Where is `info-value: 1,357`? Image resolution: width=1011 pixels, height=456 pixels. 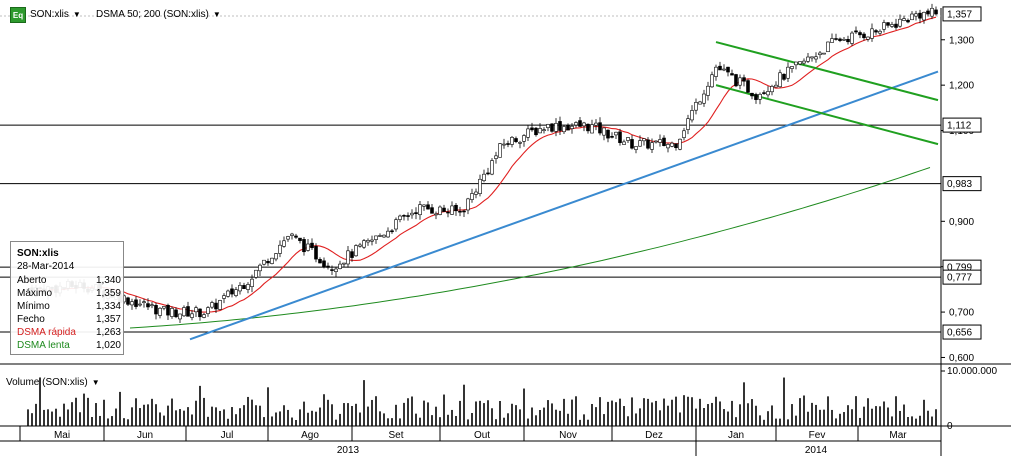 info-value: 1,357 is located at coordinates (108, 319).